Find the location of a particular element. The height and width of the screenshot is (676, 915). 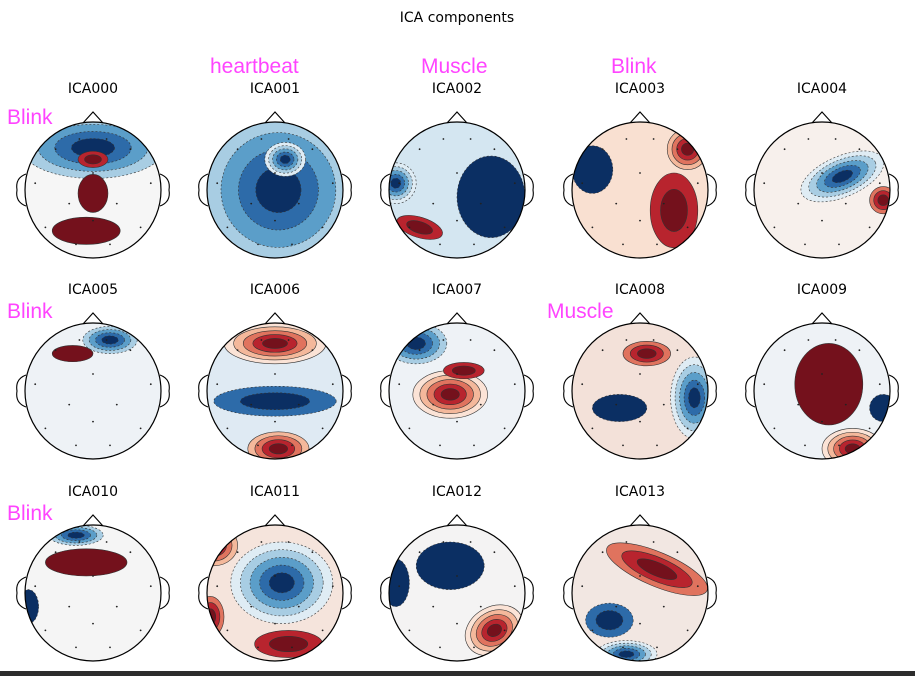

component-label: ICA013 is located at coordinates (640, 492).